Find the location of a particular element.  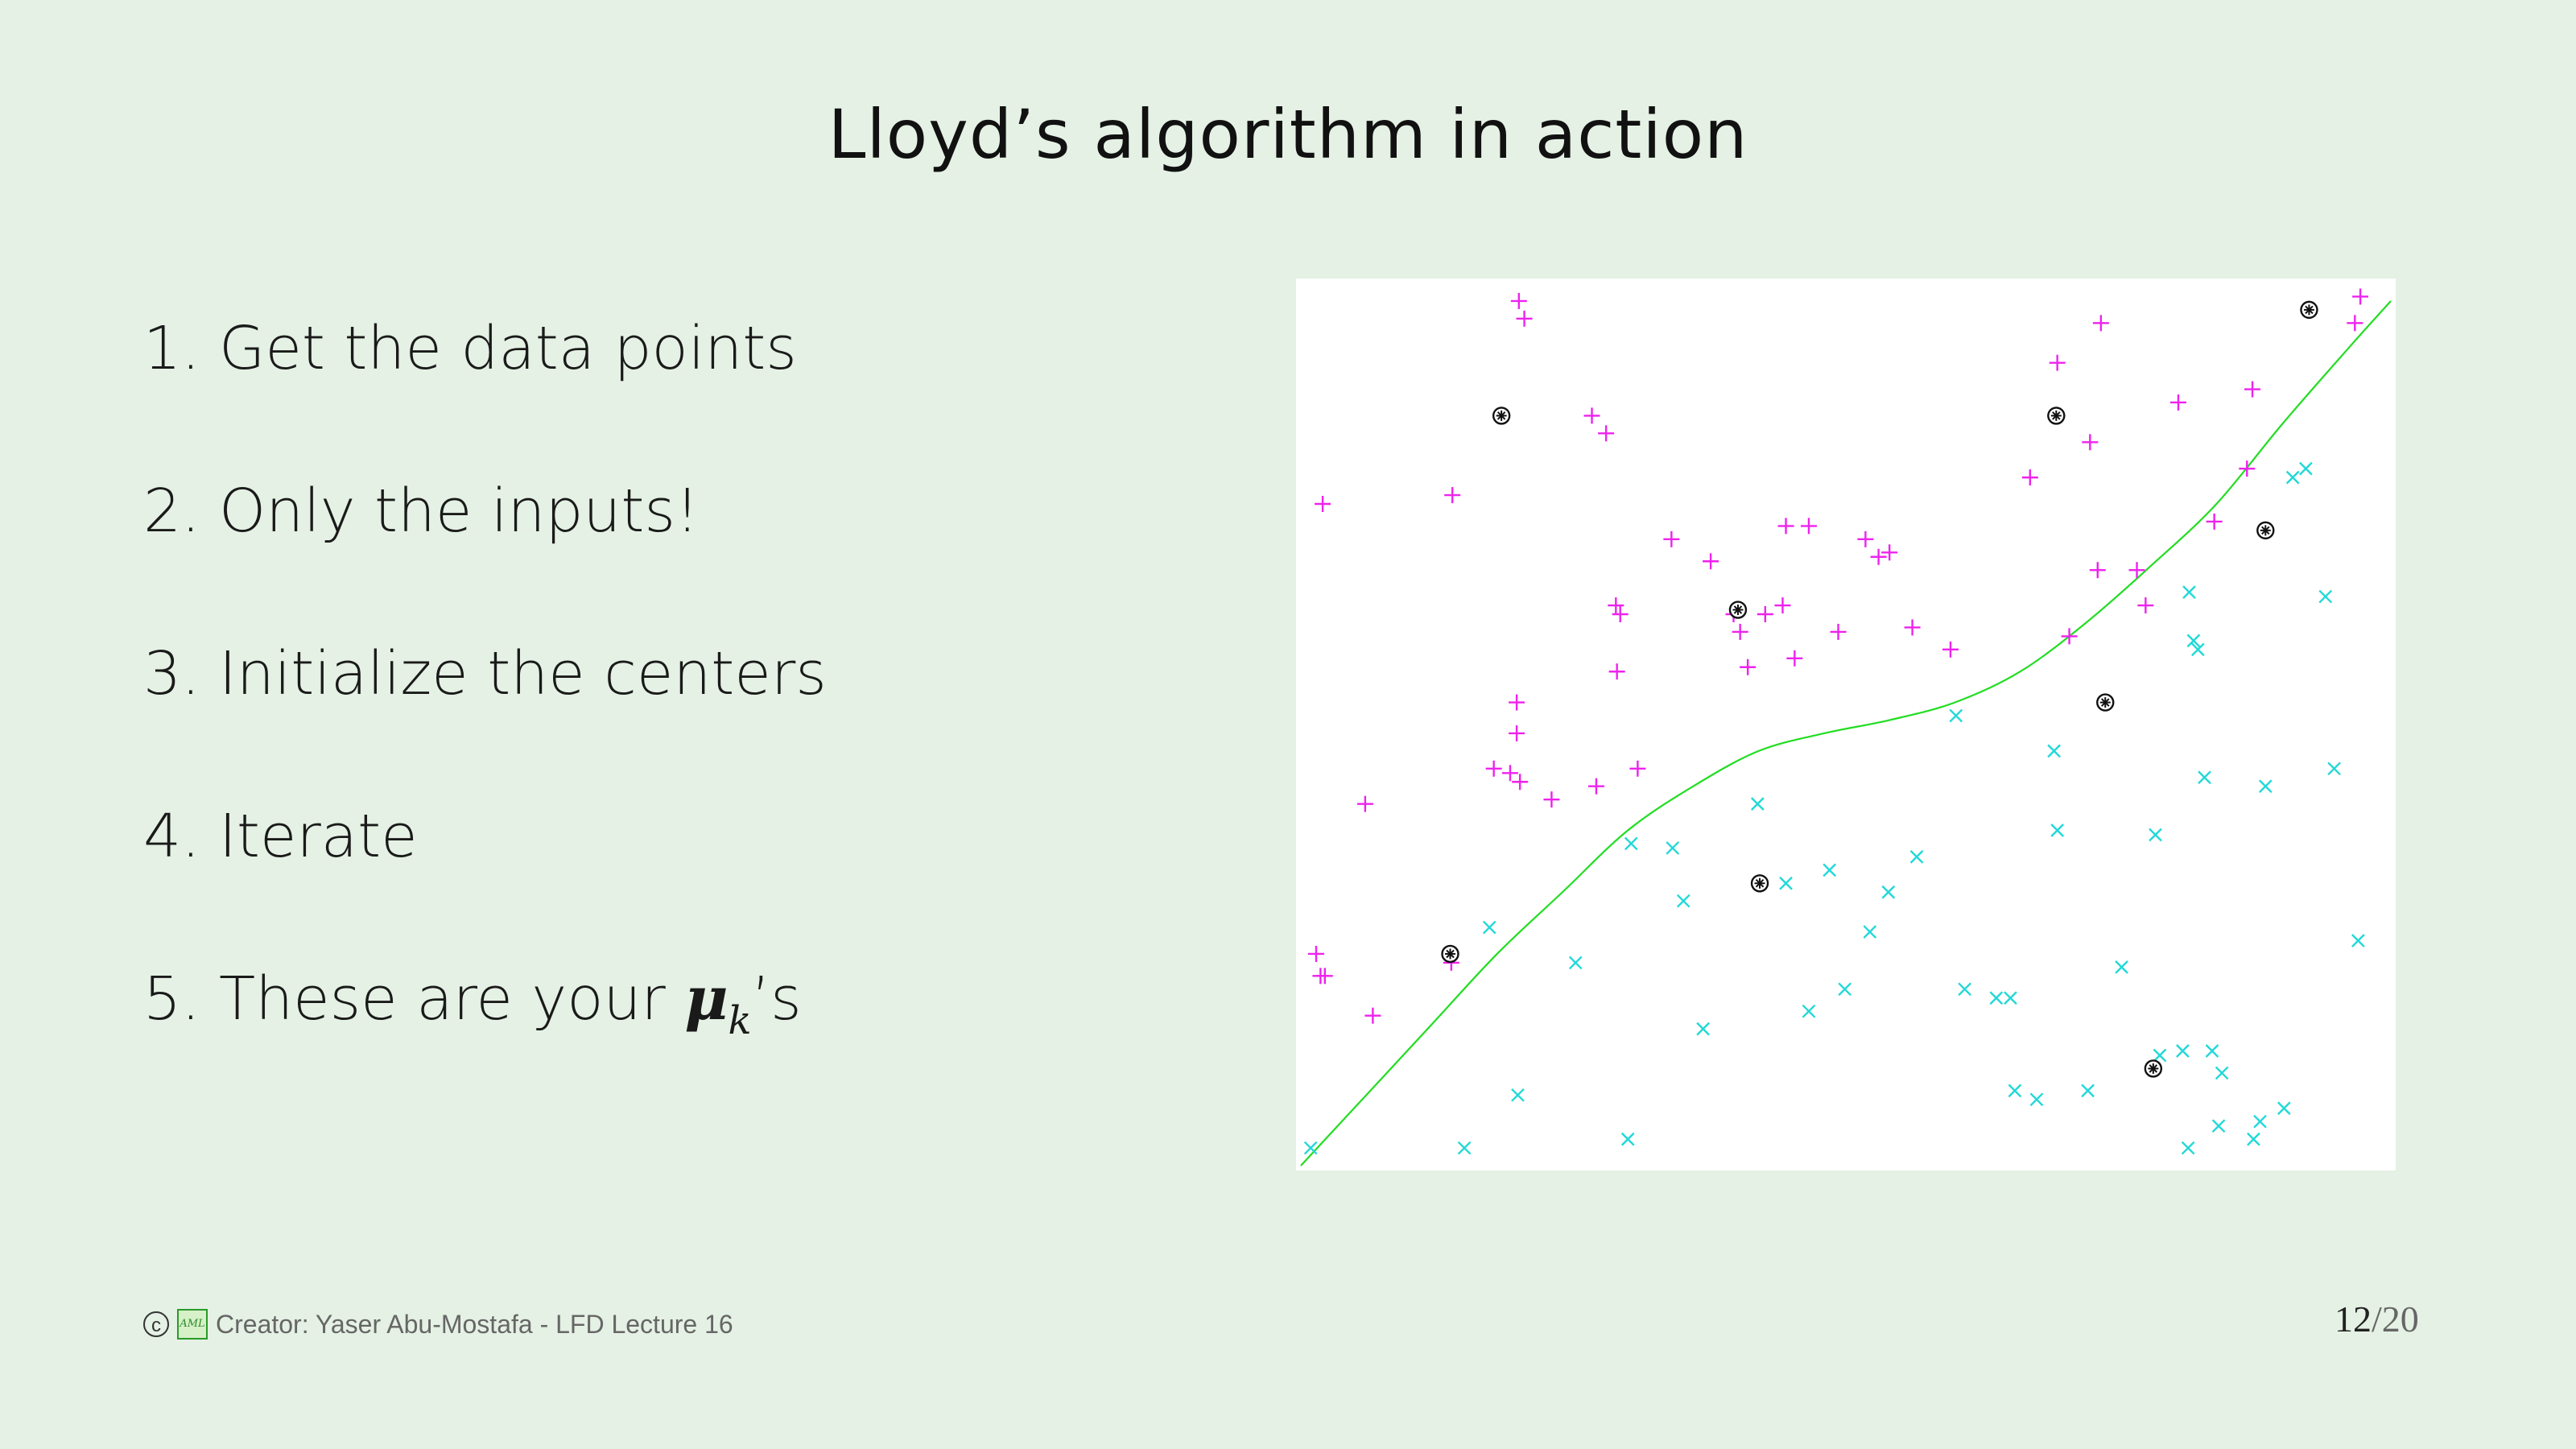

step-text: Iterate is located at coordinates (318, 836).